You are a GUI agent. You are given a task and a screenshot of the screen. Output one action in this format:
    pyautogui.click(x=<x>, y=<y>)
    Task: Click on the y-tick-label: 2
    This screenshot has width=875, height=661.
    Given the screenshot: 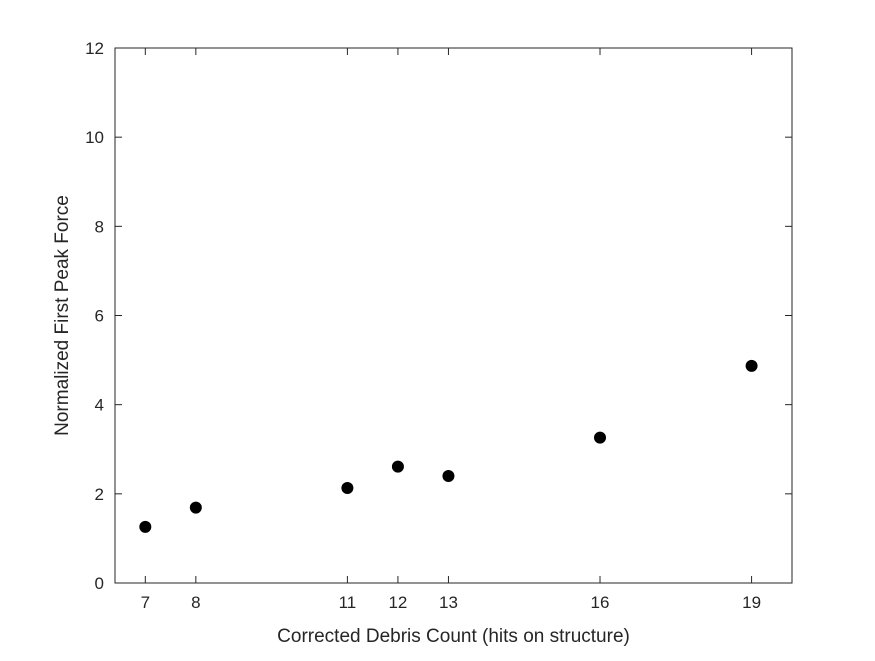 What is the action you would take?
    pyautogui.click(x=99, y=494)
    